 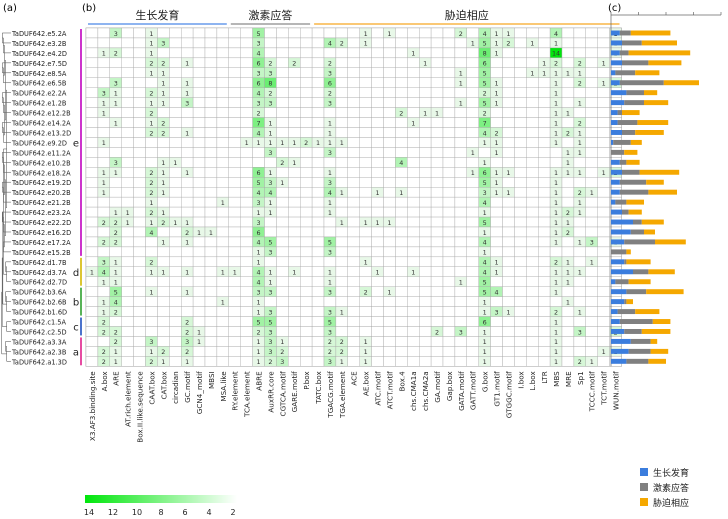 What do you see at coordinates (39, 352) in the screenshot?
I see `gene-label: TaDUF642.a2.3B` at bounding box center [39, 352].